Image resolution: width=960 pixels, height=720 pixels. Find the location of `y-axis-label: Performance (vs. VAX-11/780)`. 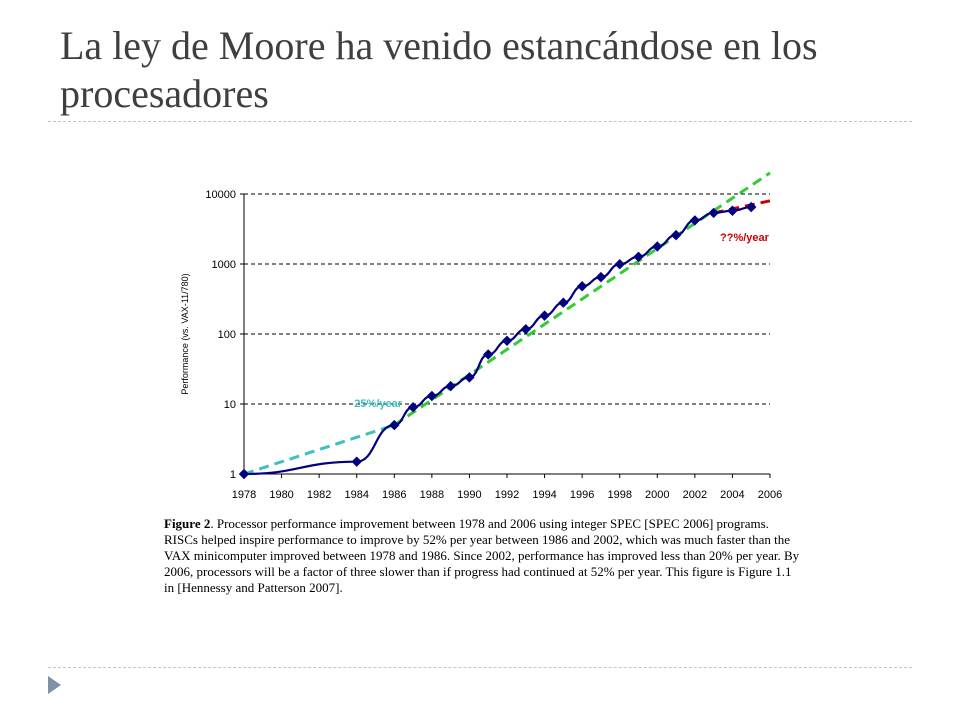

y-axis-label: Performance (vs. VAX-11/780) is located at coordinates (185, 333).